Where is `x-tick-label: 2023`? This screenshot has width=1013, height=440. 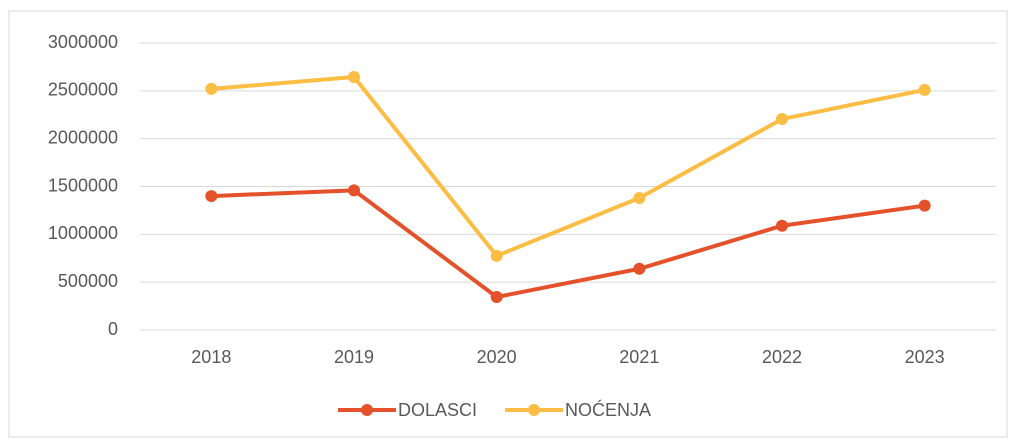
x-tick-label: 2023 is located at coordinates (925, 357).